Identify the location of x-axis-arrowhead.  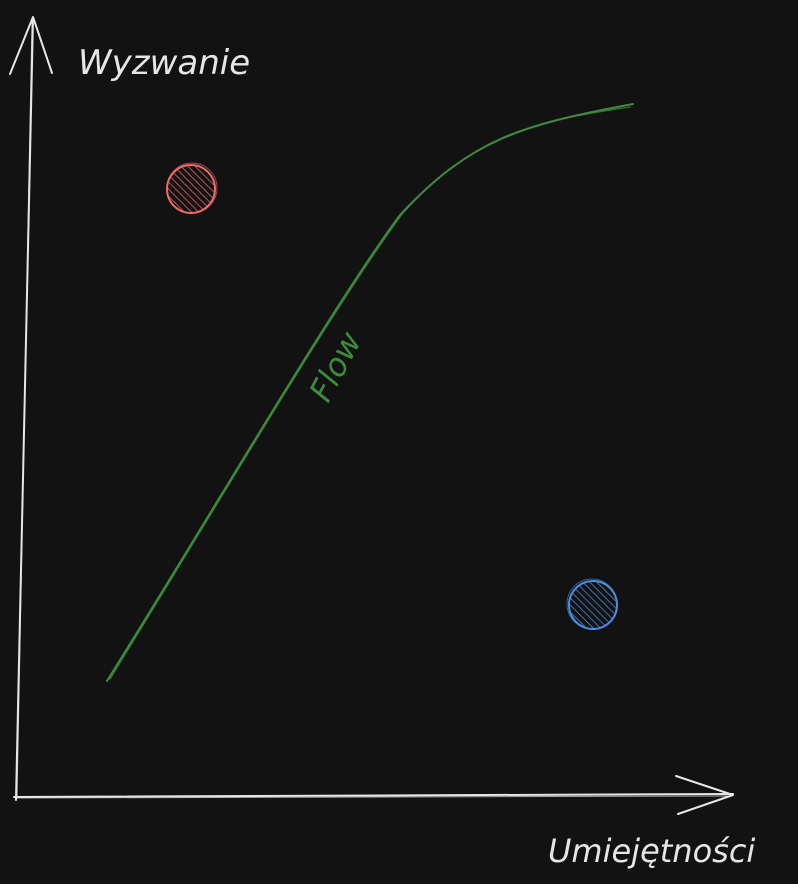
(704, 795).